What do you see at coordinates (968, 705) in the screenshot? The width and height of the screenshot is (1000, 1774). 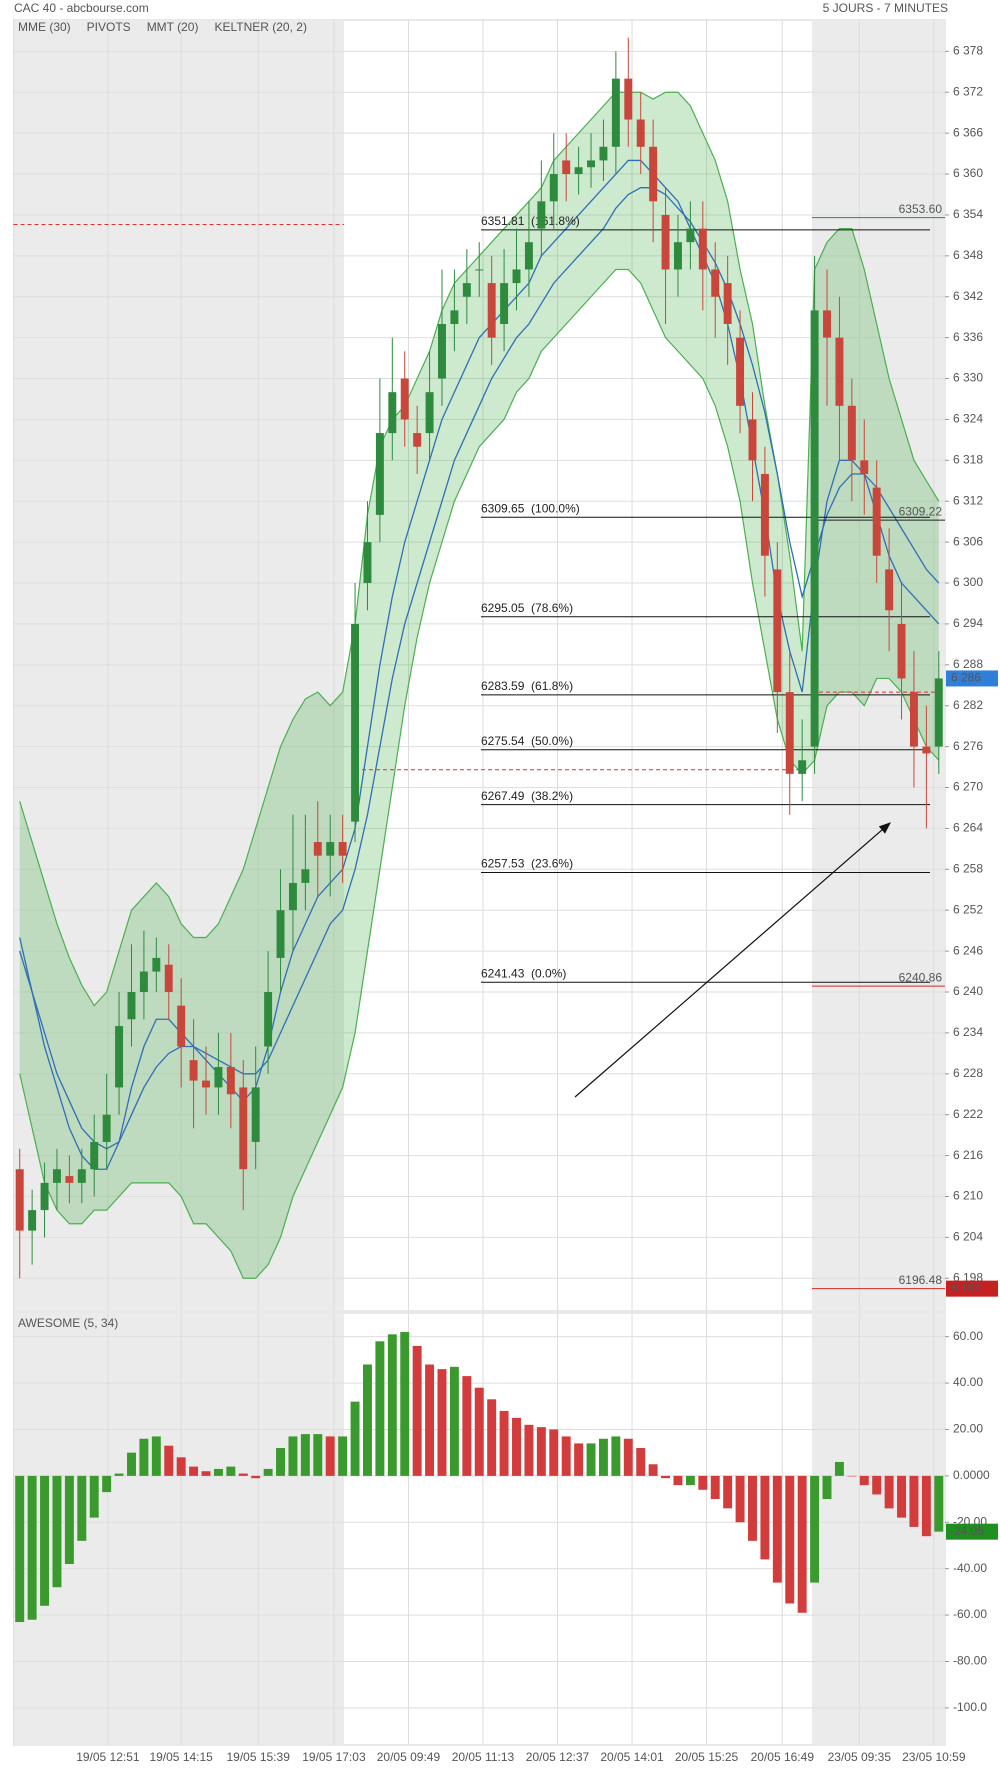 I see `y-tick-label: 6 282` at bounding box center [968, 705].